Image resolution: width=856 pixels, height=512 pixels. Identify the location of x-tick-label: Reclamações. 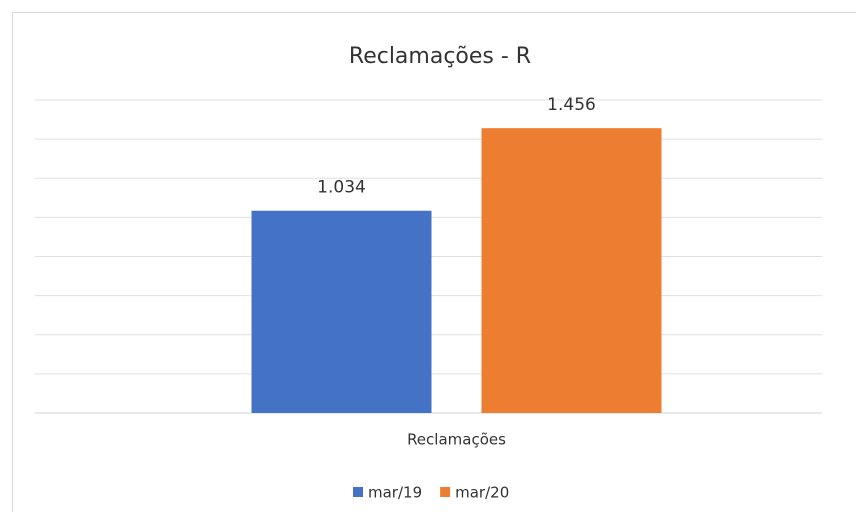
(456, 440).